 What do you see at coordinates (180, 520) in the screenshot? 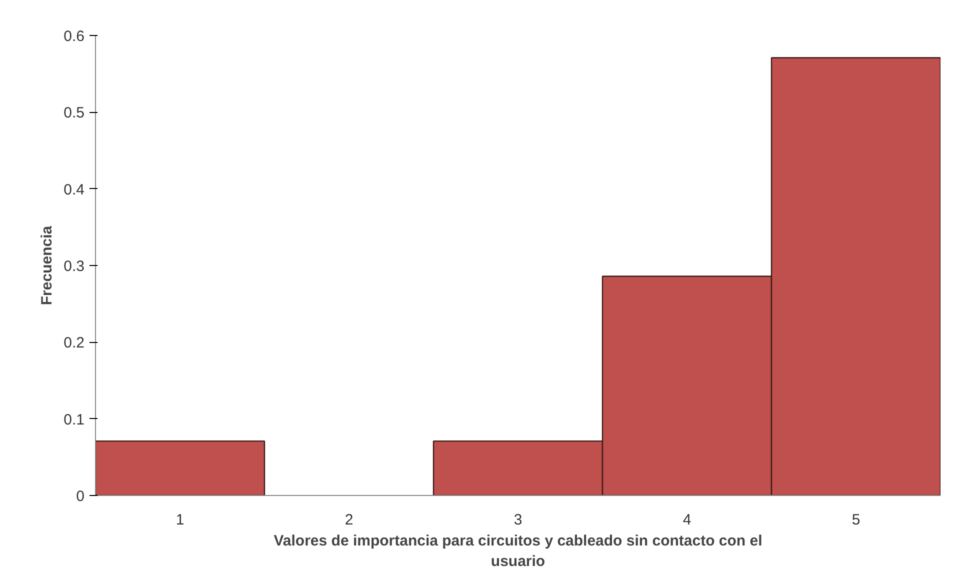
I see `x-tick-label: 1` at bounding box center [180, 520].